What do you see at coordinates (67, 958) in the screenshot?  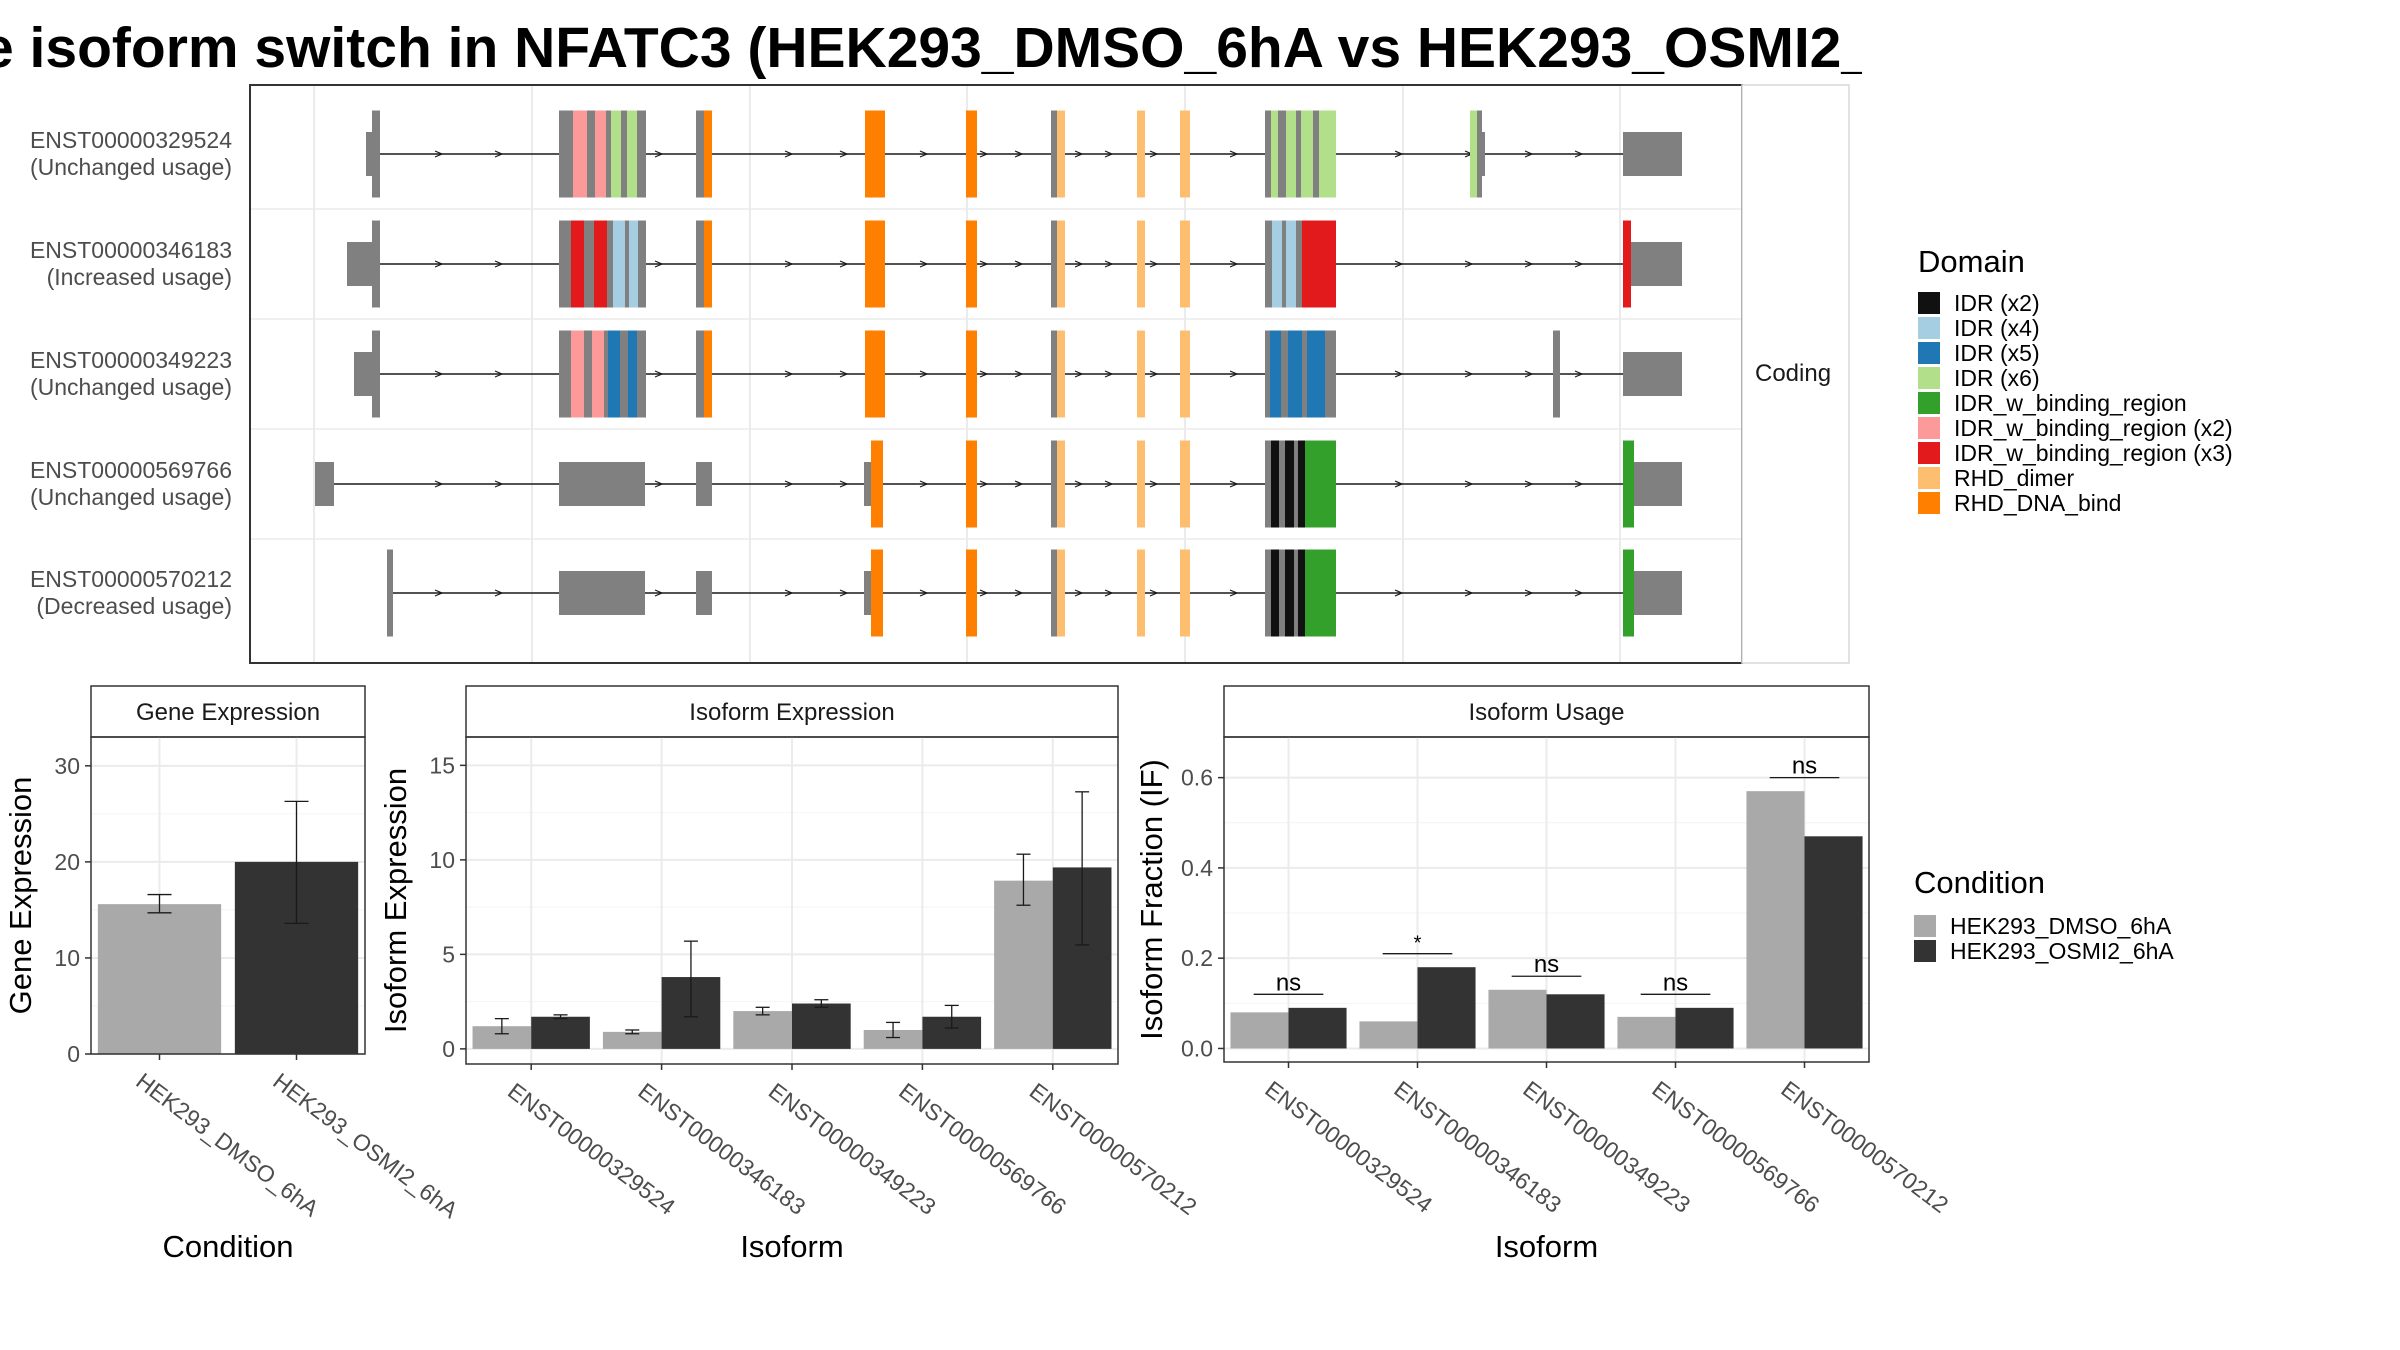 I see `y-tick-label: 10` at bounding box center [67, 958].